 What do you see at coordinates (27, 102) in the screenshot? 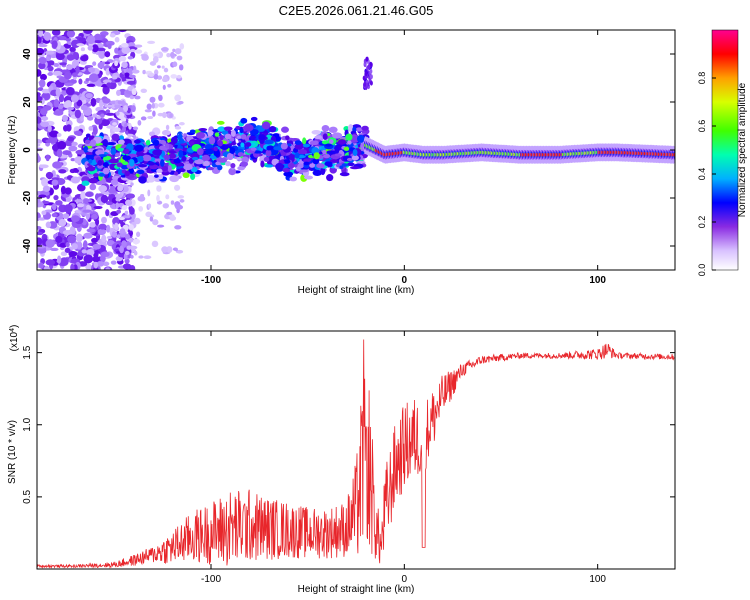
I see `spectrogram-y-tick-label: 20` at bounding box center [27, 102].